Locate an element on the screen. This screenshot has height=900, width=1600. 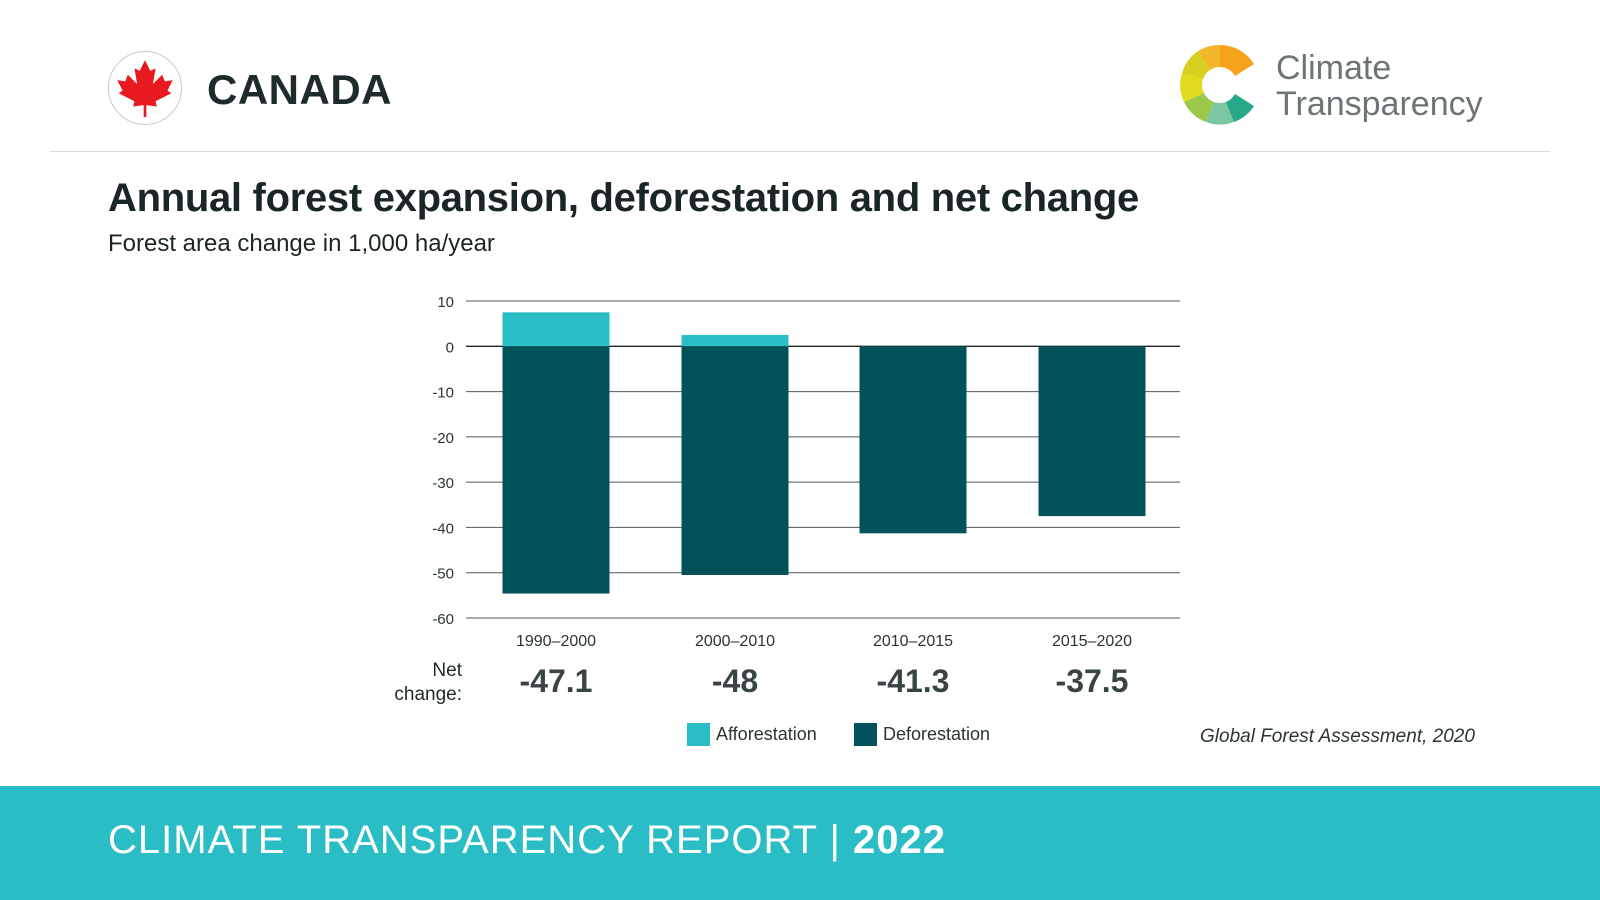
logo-wordmark: Climate Transparency is located at coordinates (1379, 86).